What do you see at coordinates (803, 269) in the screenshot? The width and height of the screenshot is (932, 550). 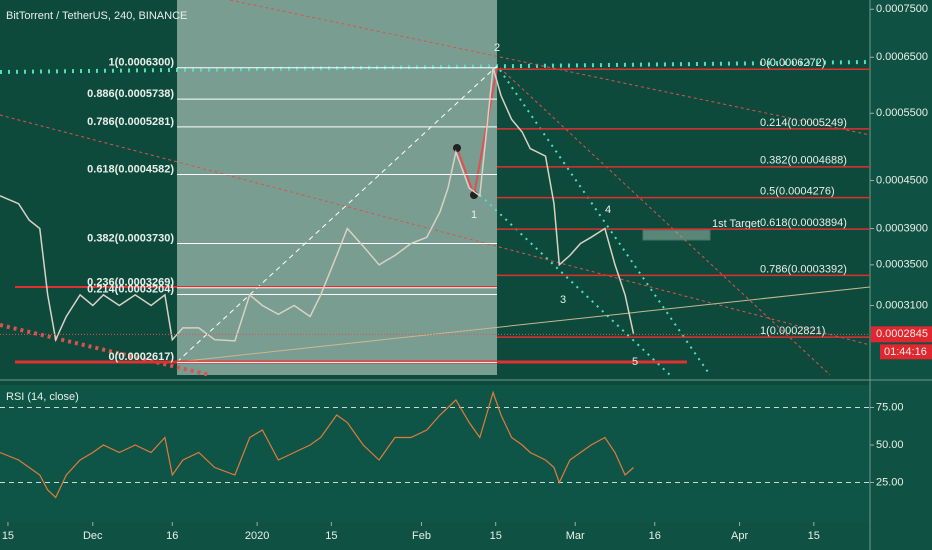 I see `fib-label: 0.786(0.0003392)` at bounding box center [803, 269].